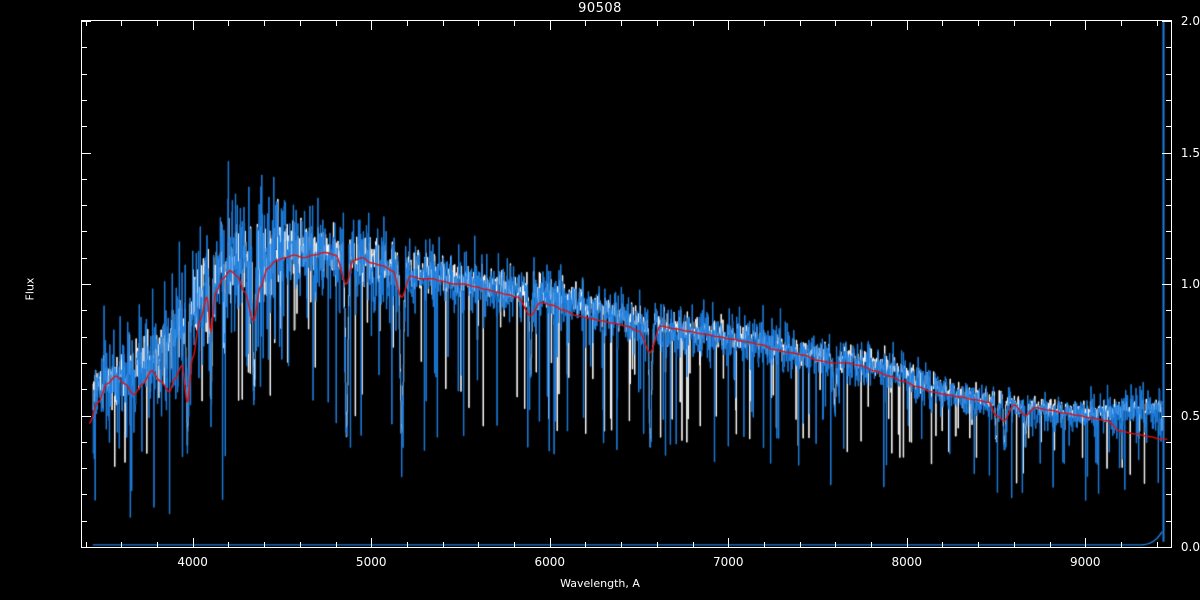  Describe the element at coordinates (1190, 415) in the screenshot. I see `y-axis-tick-label: 0.5` at that location.